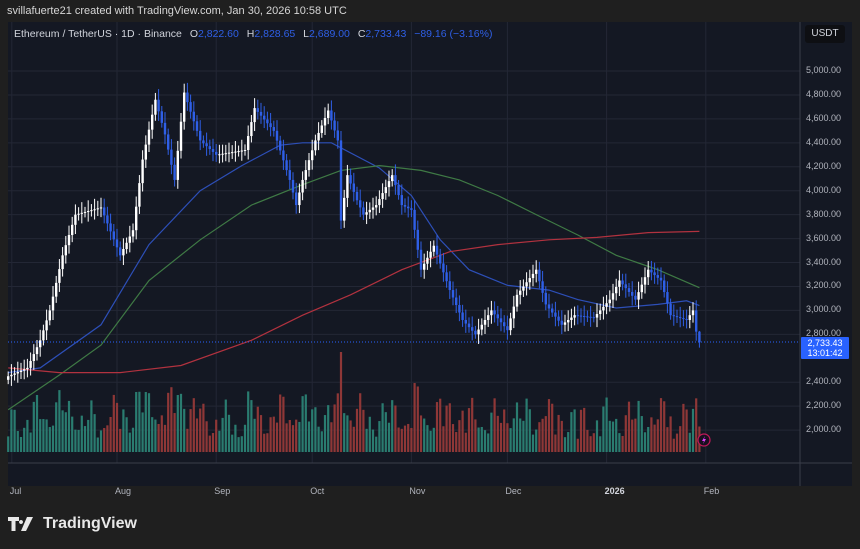 This screenshot has height=549, width=860. I want to click on price-tick: 4,600.00, so click(824, 117).